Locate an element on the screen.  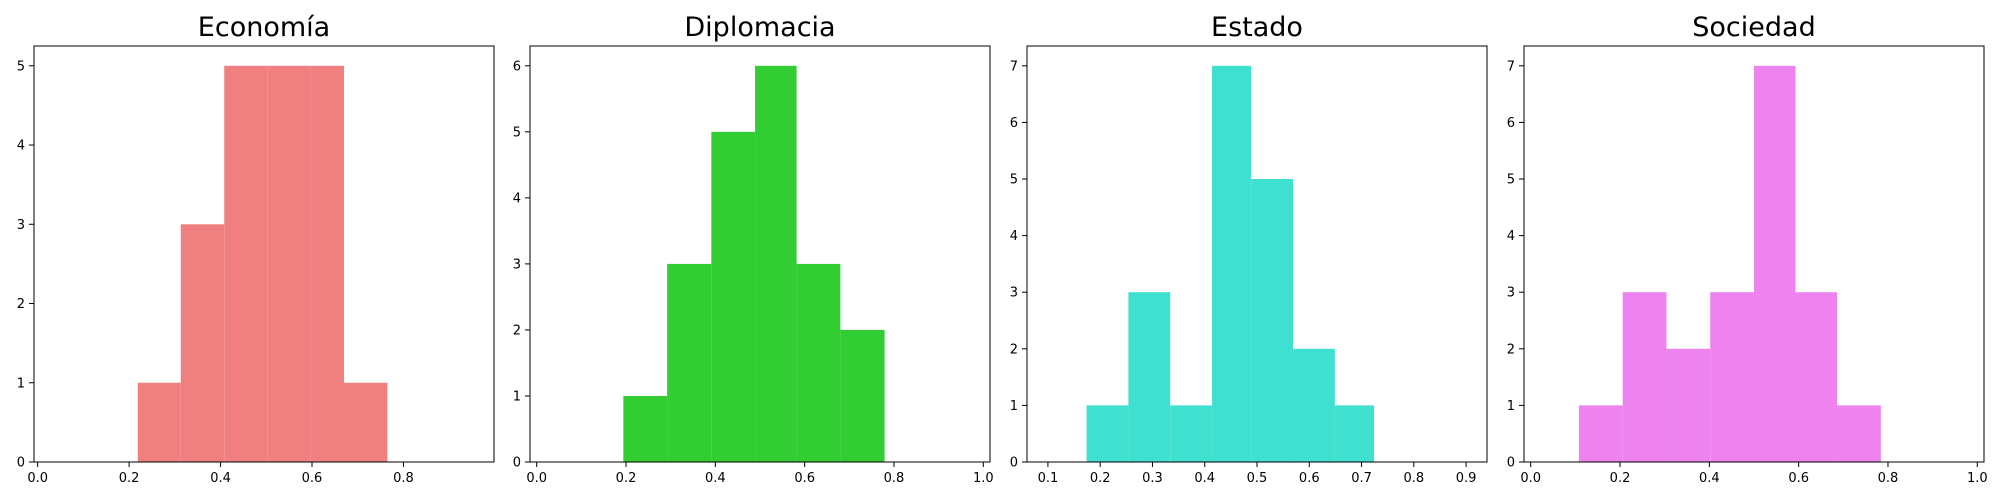
x-tick-label: 0.9 is located at coordinates (1466, 478).